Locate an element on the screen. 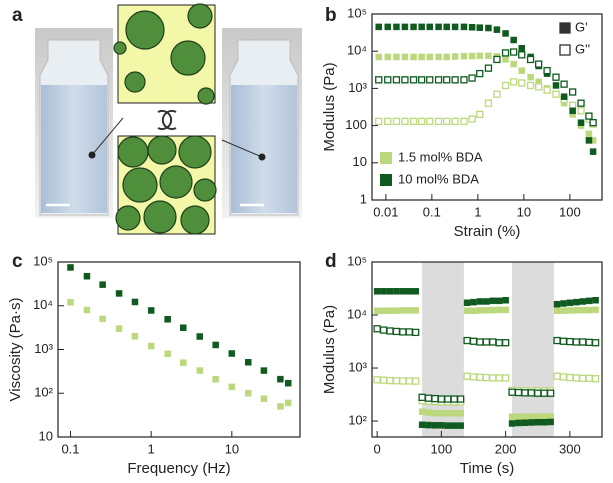 The height and width of the screenshot is (483, 613). x-tick-label: 300 is located at coordinates (570, 448).